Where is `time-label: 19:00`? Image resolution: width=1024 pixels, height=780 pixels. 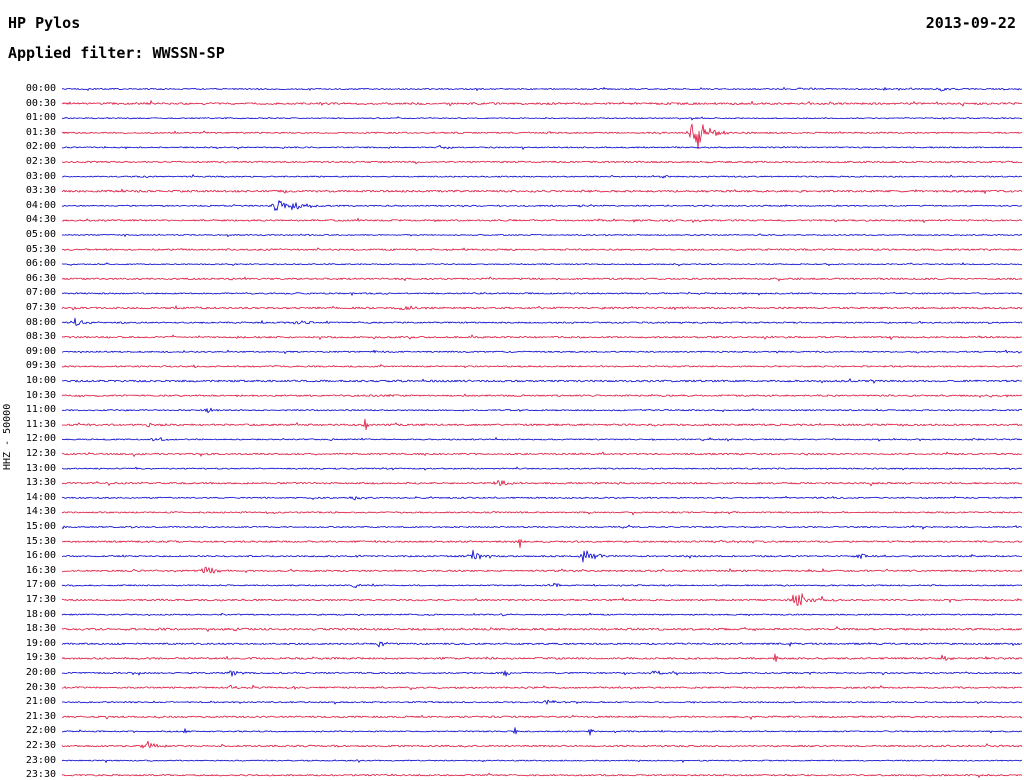
time-label: 19:00 is located at coordinates (40, 643).